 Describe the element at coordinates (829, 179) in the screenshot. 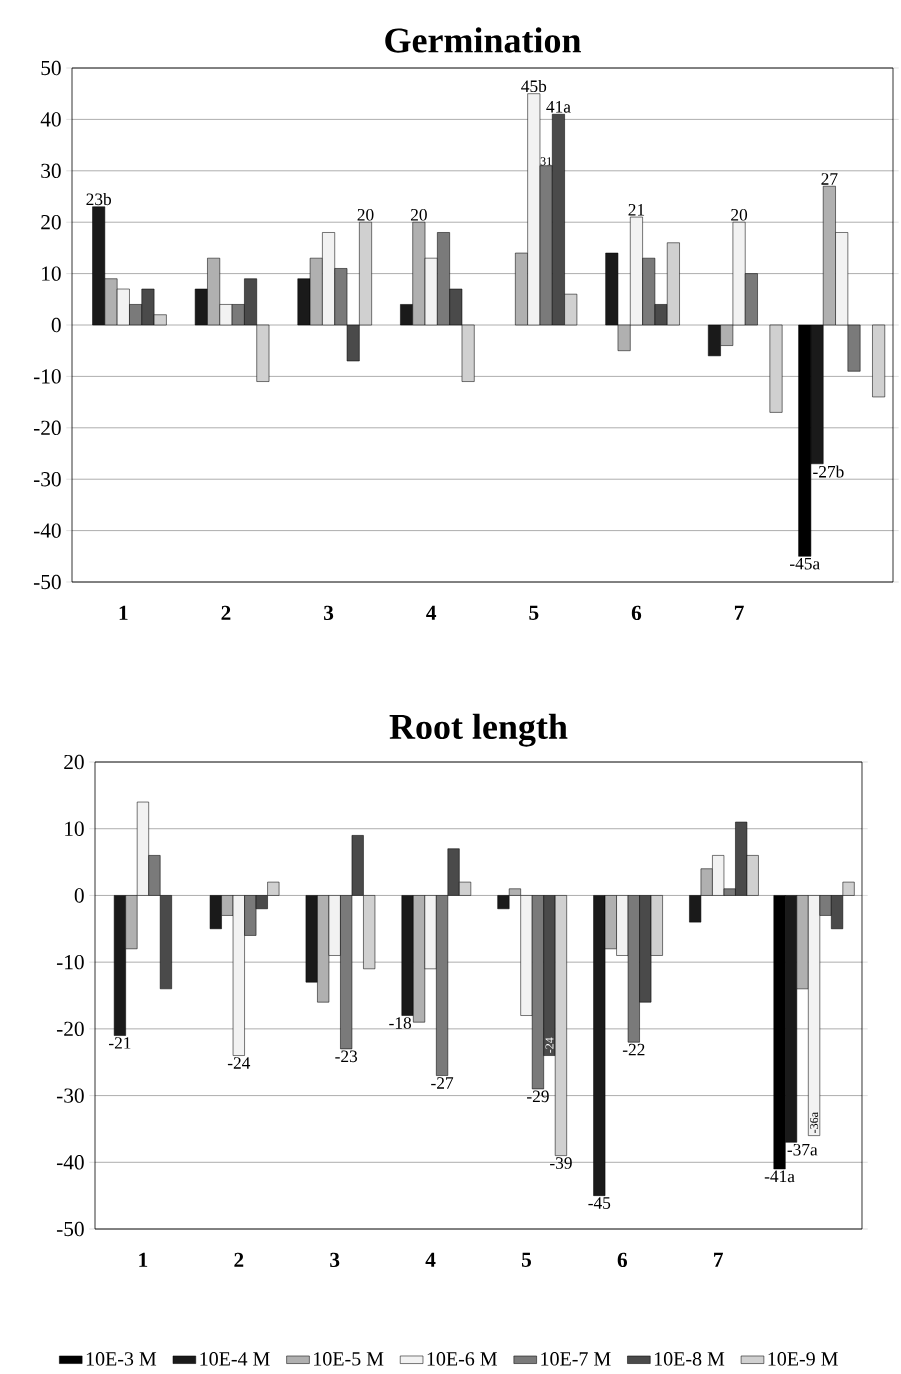

I see `data-label: 27` at that location.